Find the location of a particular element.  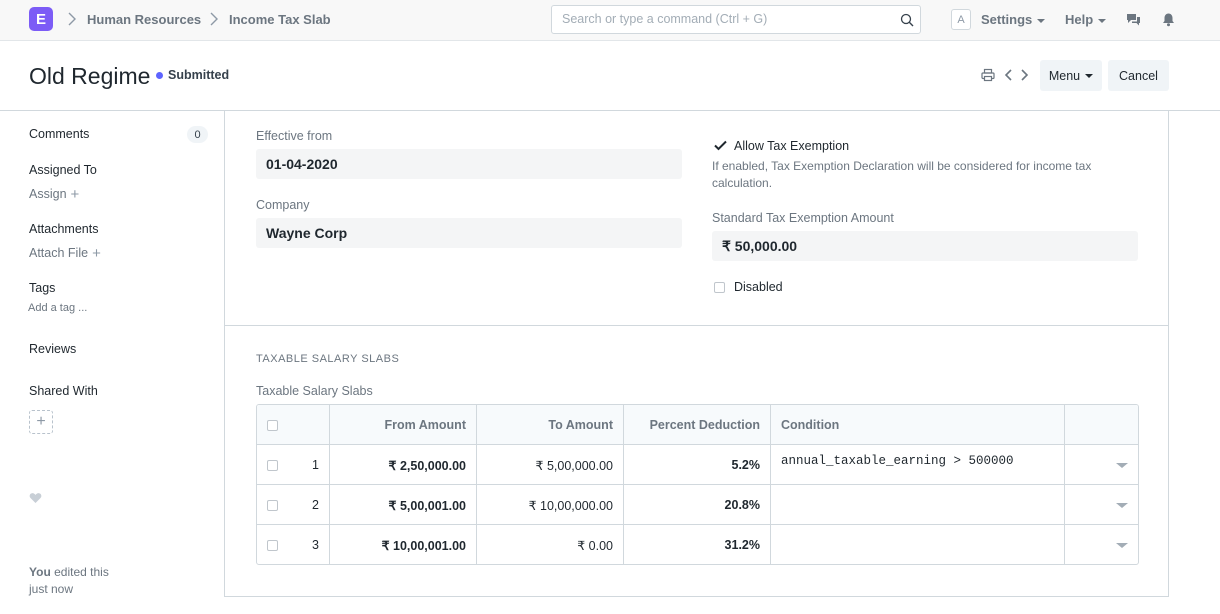

row-index: 3 is located at coordinates (315, 545).